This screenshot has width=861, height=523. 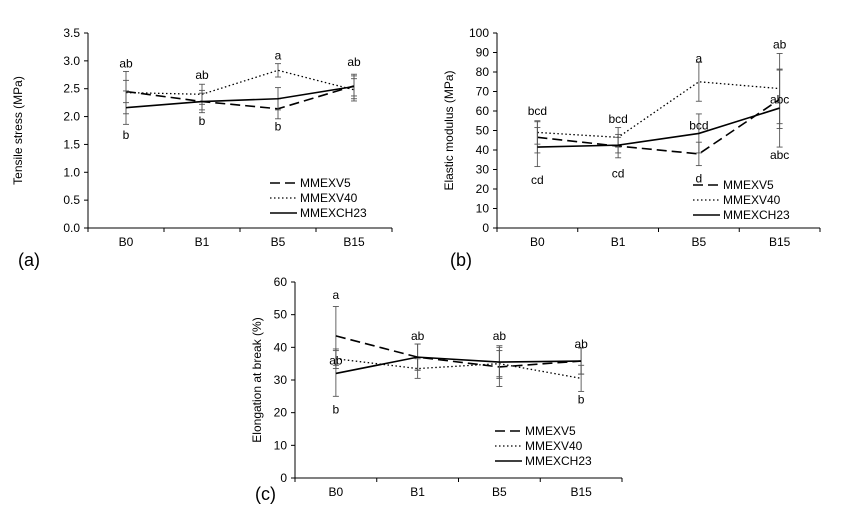 I want to click on annotation-label: d, so click(x=699, y=178).